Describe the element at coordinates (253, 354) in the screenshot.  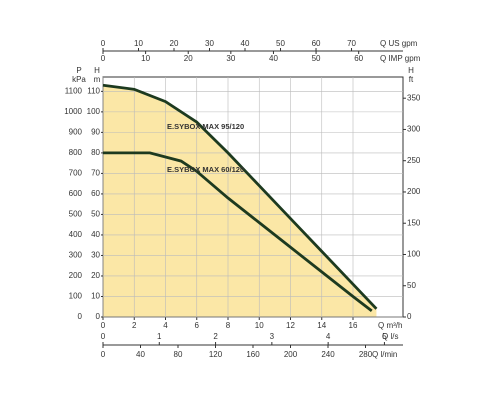
I see `x-tick-label: 160` at that location.